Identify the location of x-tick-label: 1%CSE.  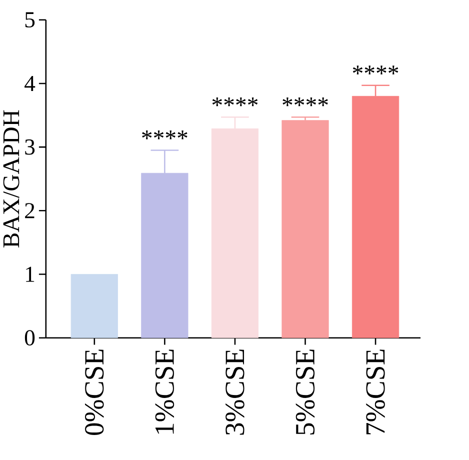
(164, 392).